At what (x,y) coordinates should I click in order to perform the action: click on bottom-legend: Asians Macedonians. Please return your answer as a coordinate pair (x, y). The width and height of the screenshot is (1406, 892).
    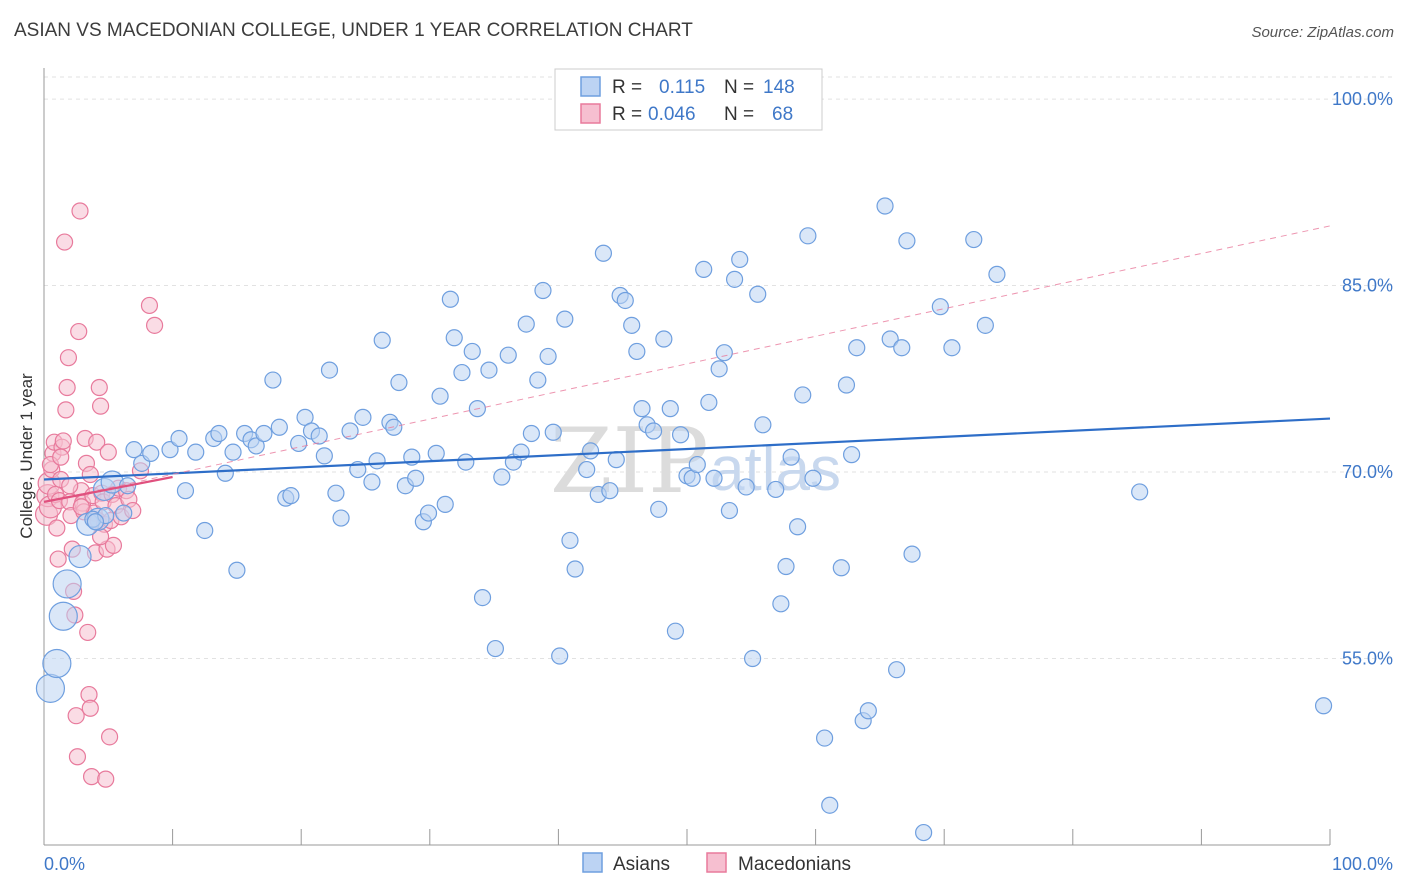
    Looking at the image, I should click on (716, 863).